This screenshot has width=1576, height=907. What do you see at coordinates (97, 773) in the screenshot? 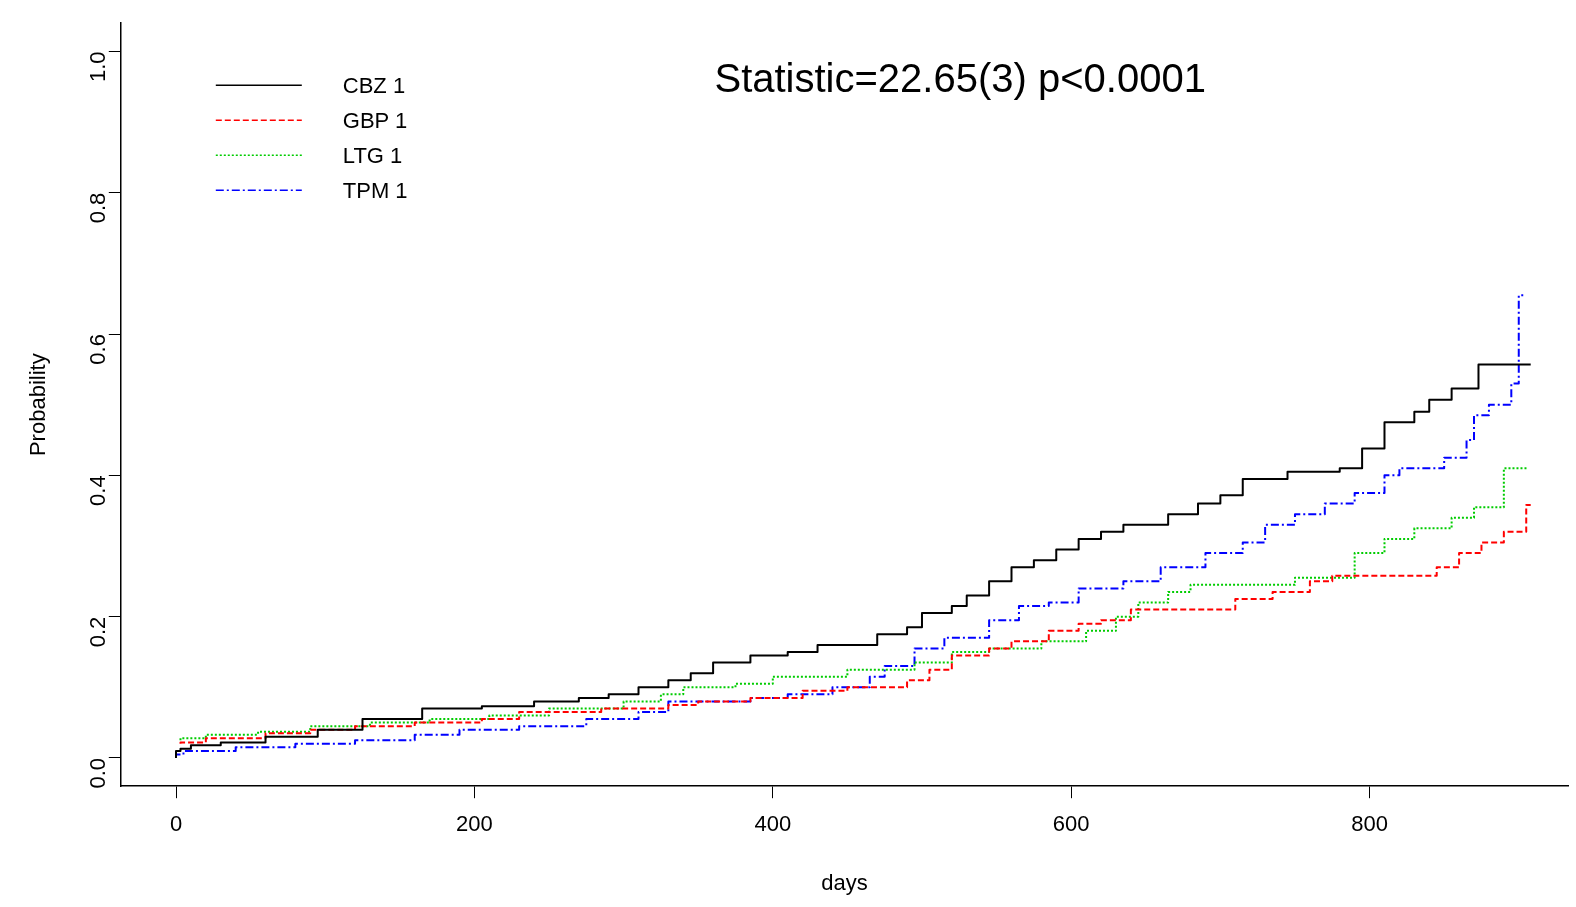
I see `y-tick-label: 0.0` at bounding box center [97, 773].